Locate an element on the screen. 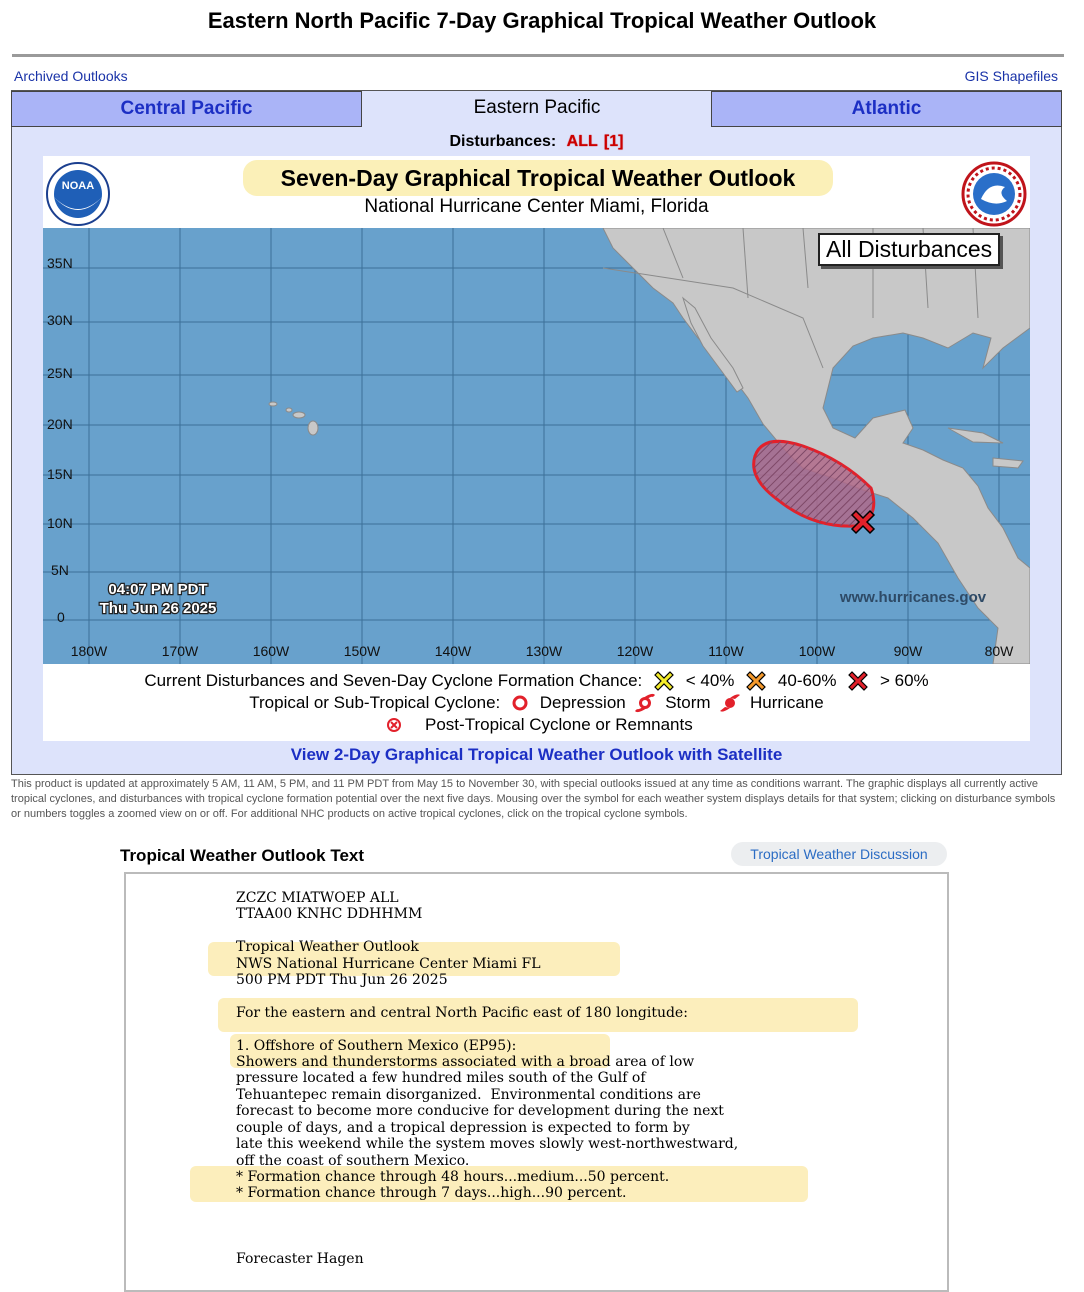  baja-peninsula is located at coordinates (713, 344).